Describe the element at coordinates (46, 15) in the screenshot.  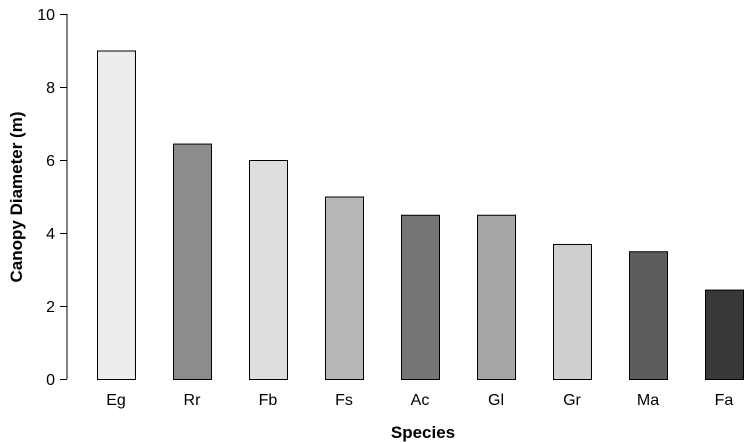
I see `y-tick-label-10: 10` at that location.